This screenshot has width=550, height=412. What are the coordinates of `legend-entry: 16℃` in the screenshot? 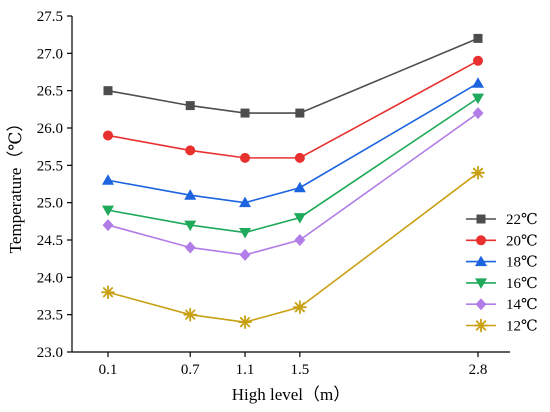 It's located at (502, 284).